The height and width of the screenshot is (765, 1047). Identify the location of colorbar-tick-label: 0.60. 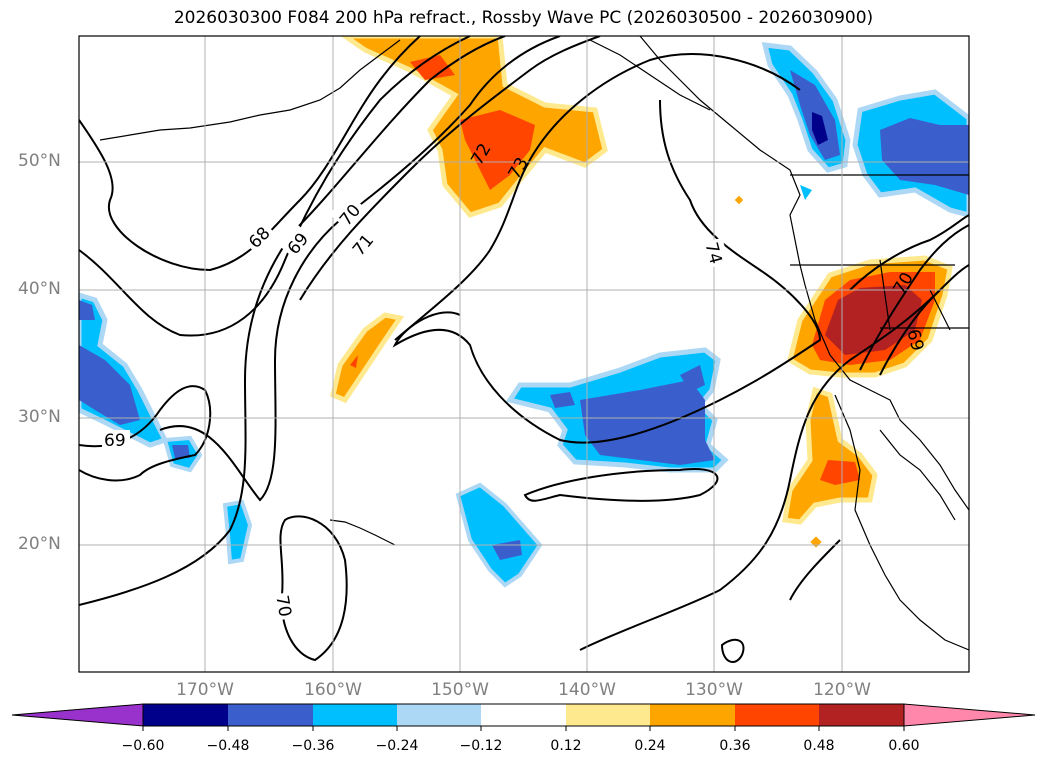
(904, 746).